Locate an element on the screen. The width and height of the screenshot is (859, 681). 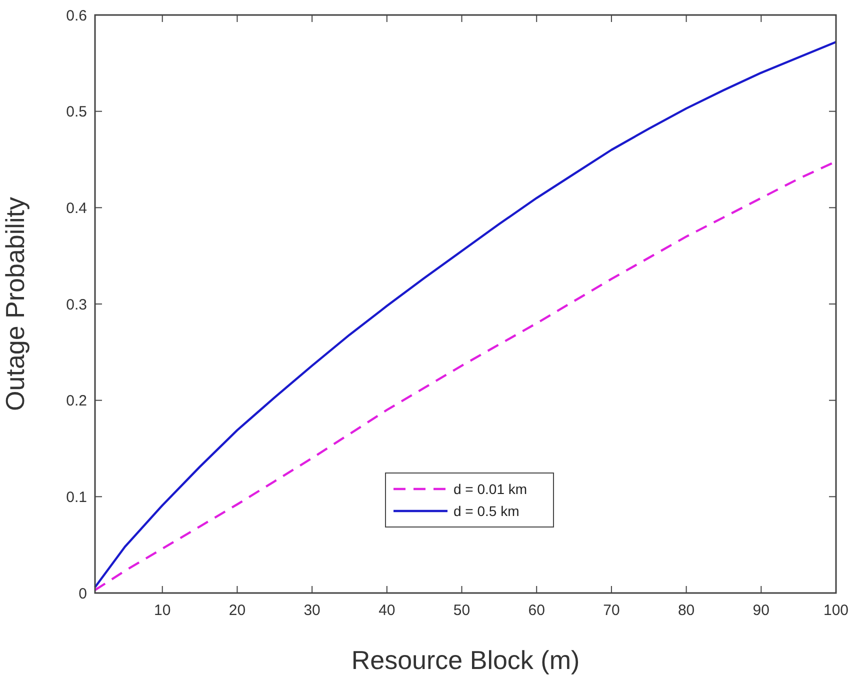
x-tick-label: 70 is located at coordinates (611, 610).